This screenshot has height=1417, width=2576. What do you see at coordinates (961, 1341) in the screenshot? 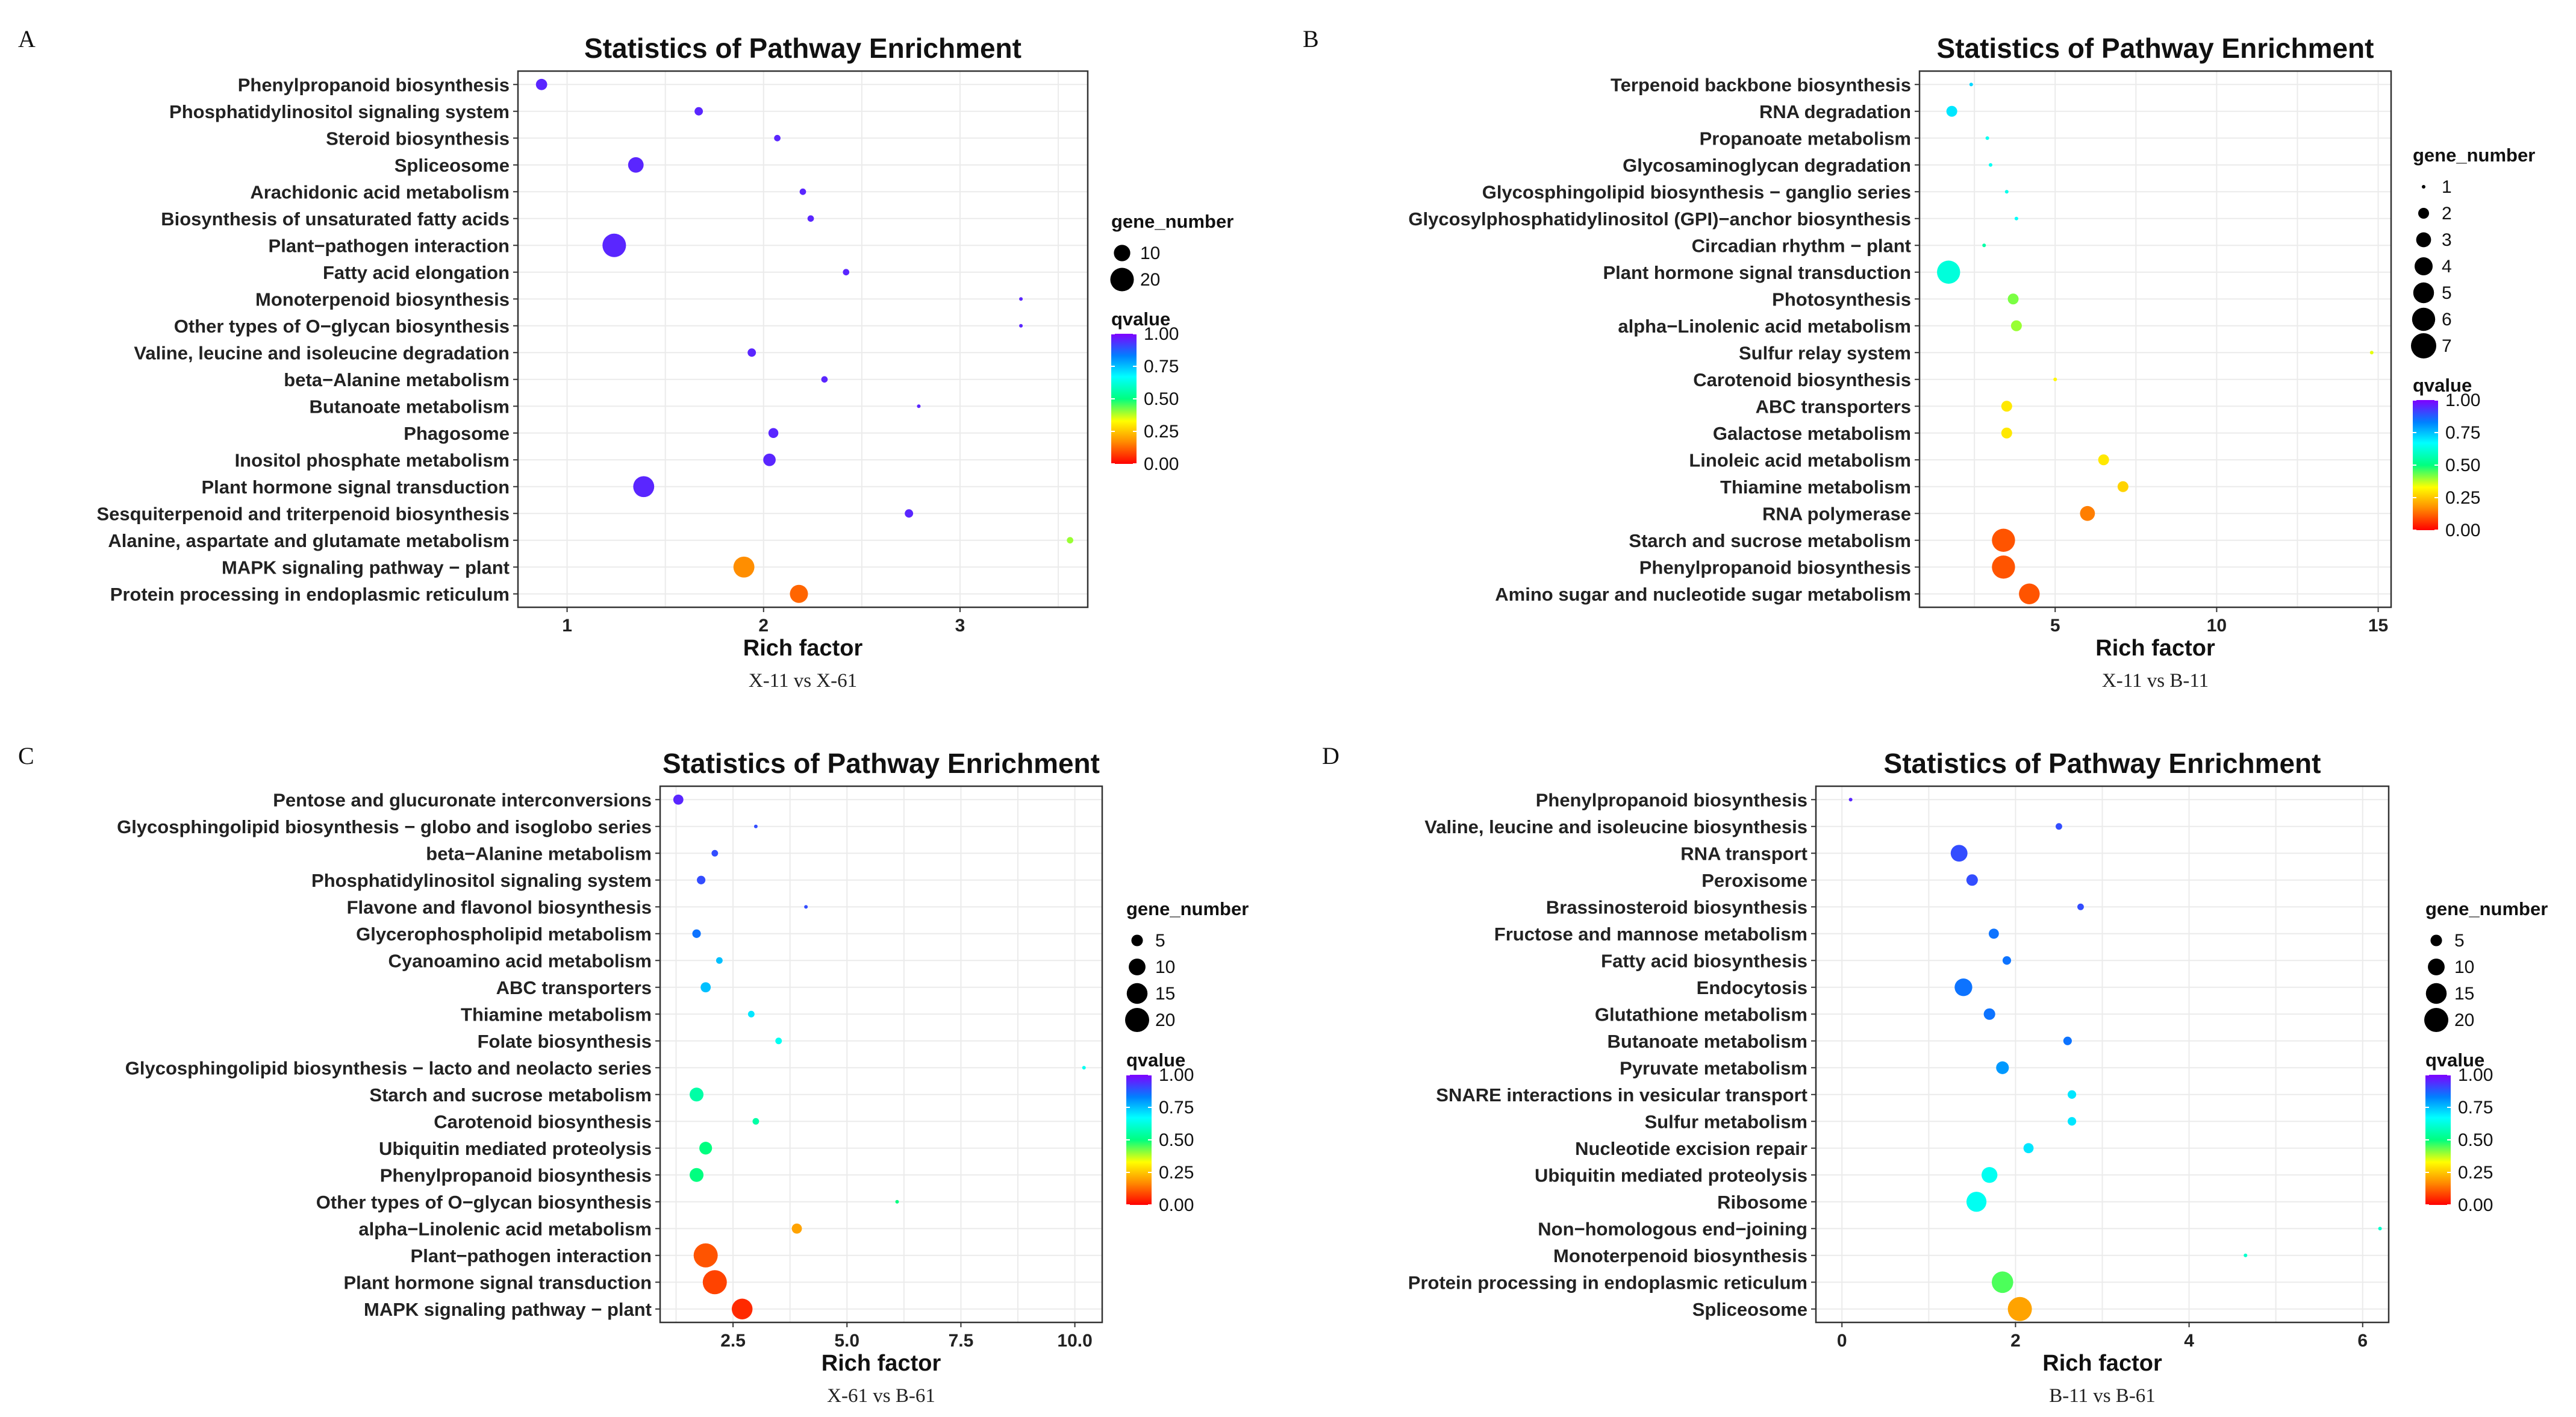
I see `x-tick-label: 7.5` at bounding box center [961, 1341].